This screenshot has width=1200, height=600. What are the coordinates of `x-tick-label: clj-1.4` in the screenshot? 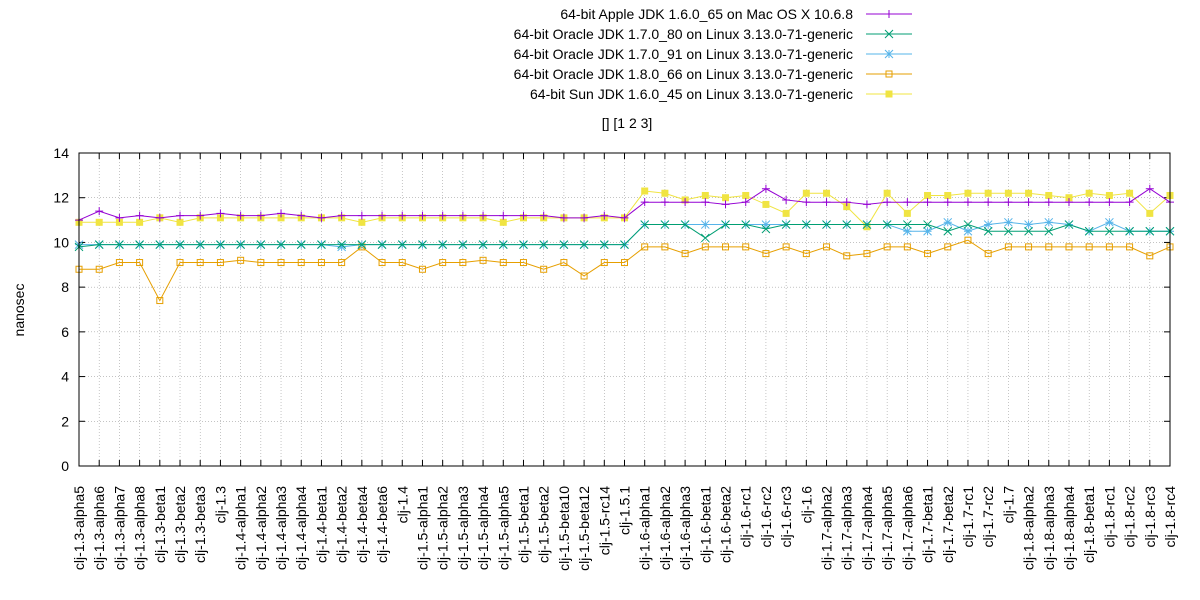 It's located at (402, 505).